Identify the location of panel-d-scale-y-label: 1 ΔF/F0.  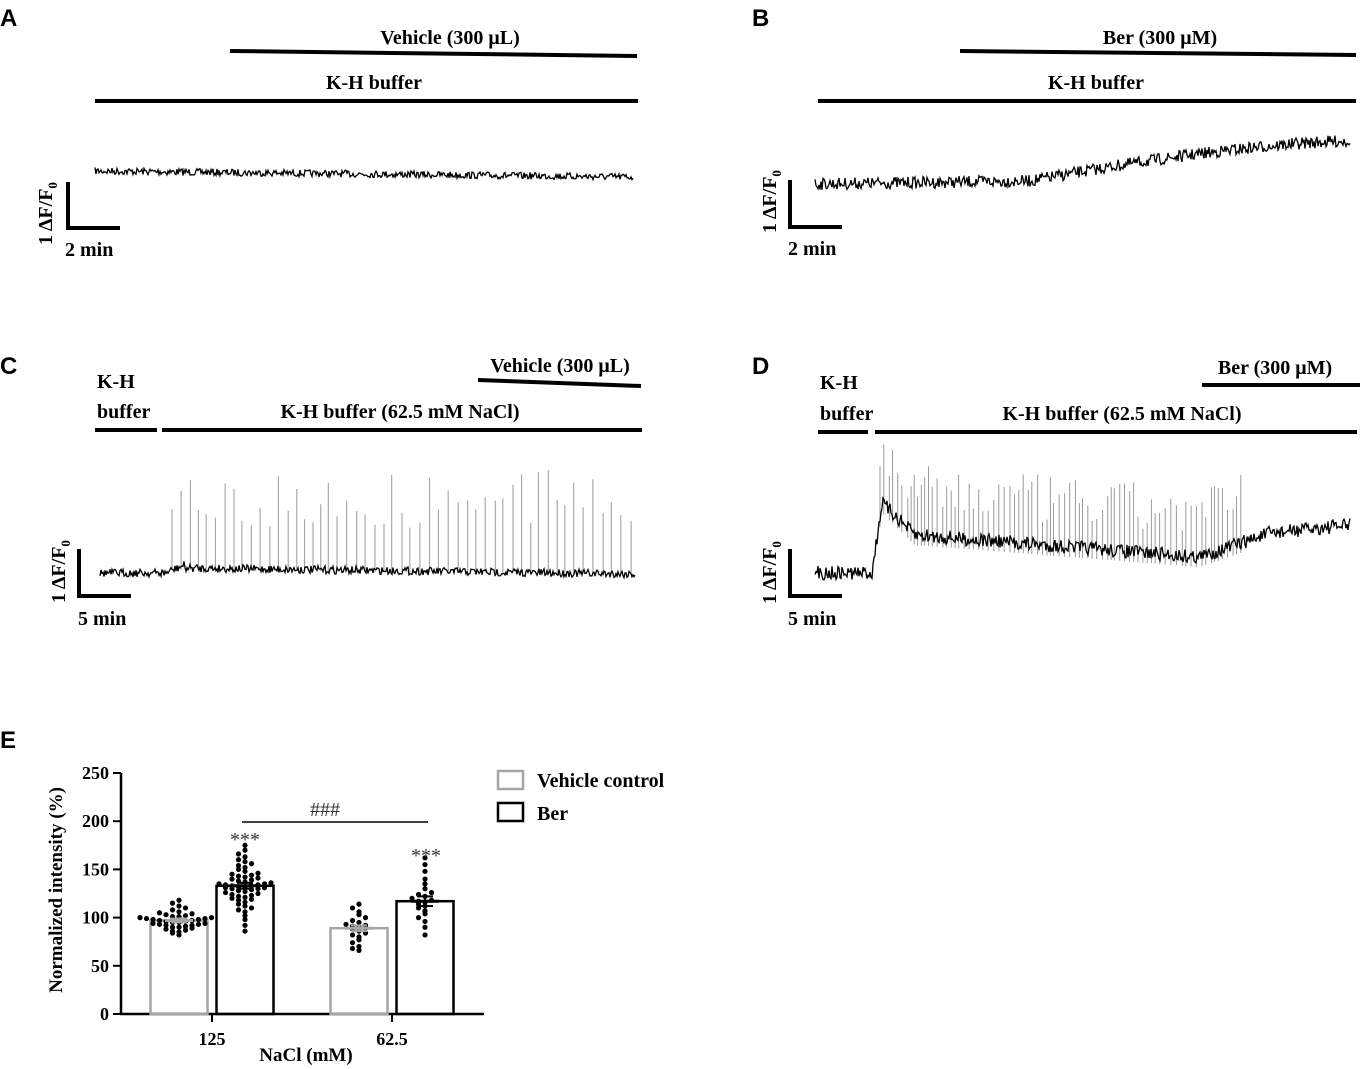
(771, 572).